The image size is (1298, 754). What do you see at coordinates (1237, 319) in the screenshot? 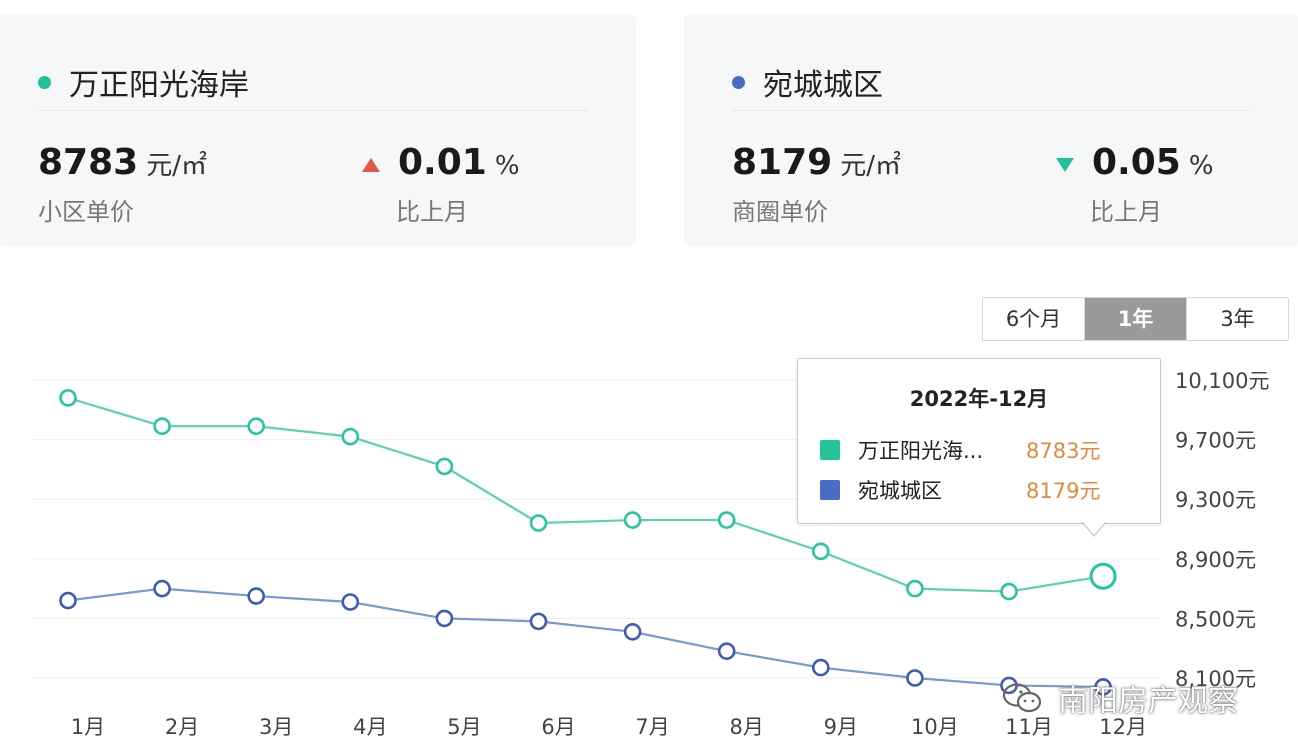
I see `period-3-years-button: 3年` at bounding box center [1237, 319].